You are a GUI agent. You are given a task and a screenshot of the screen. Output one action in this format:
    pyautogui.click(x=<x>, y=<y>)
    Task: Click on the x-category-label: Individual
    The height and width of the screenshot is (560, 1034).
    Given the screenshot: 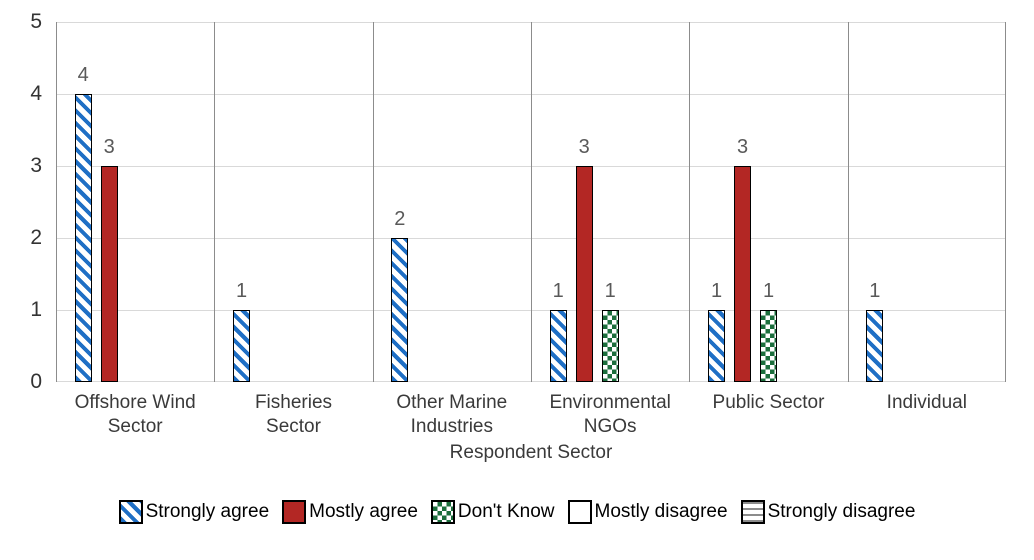 What is the action you would take?
    pyautogui.click(x=926, y=402)
    